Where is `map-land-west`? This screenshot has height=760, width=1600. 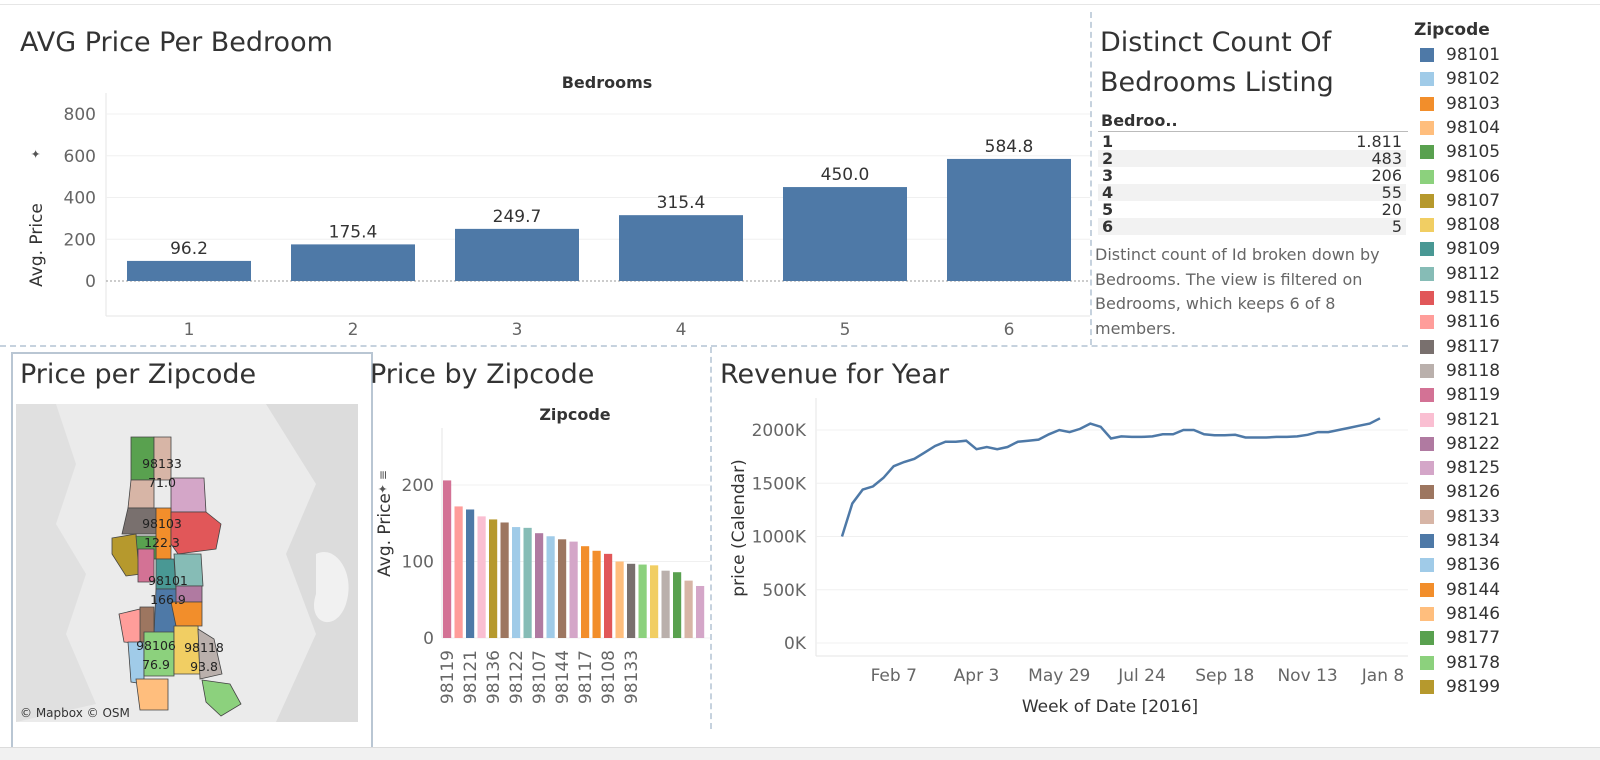
map-land-west is located at coordinates (56, 563).